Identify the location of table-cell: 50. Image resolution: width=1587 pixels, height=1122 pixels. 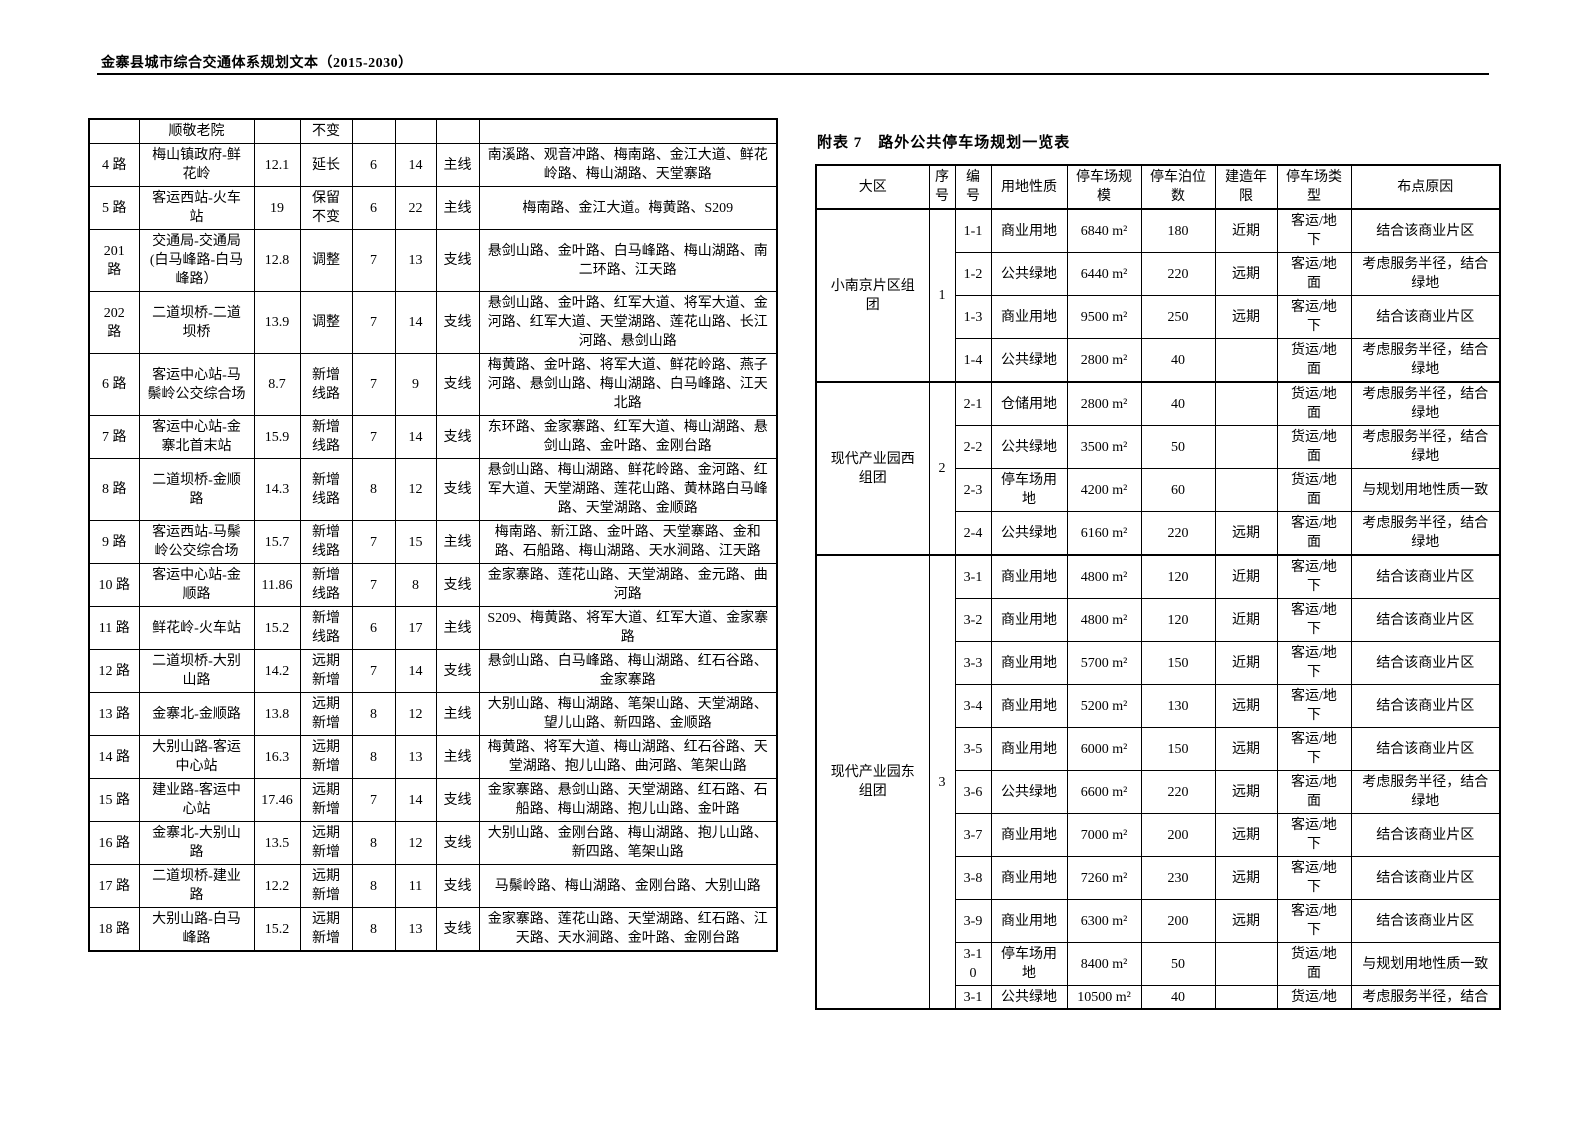
(1178, 964).